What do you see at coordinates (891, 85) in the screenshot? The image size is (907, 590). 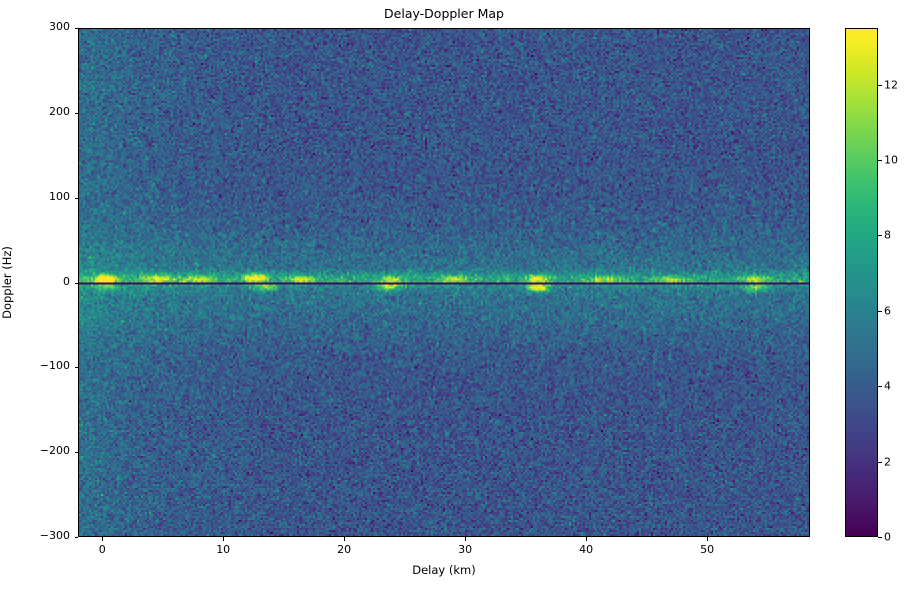 I see `colorbar-tick-label: 12` at bounding box center [891, 85].